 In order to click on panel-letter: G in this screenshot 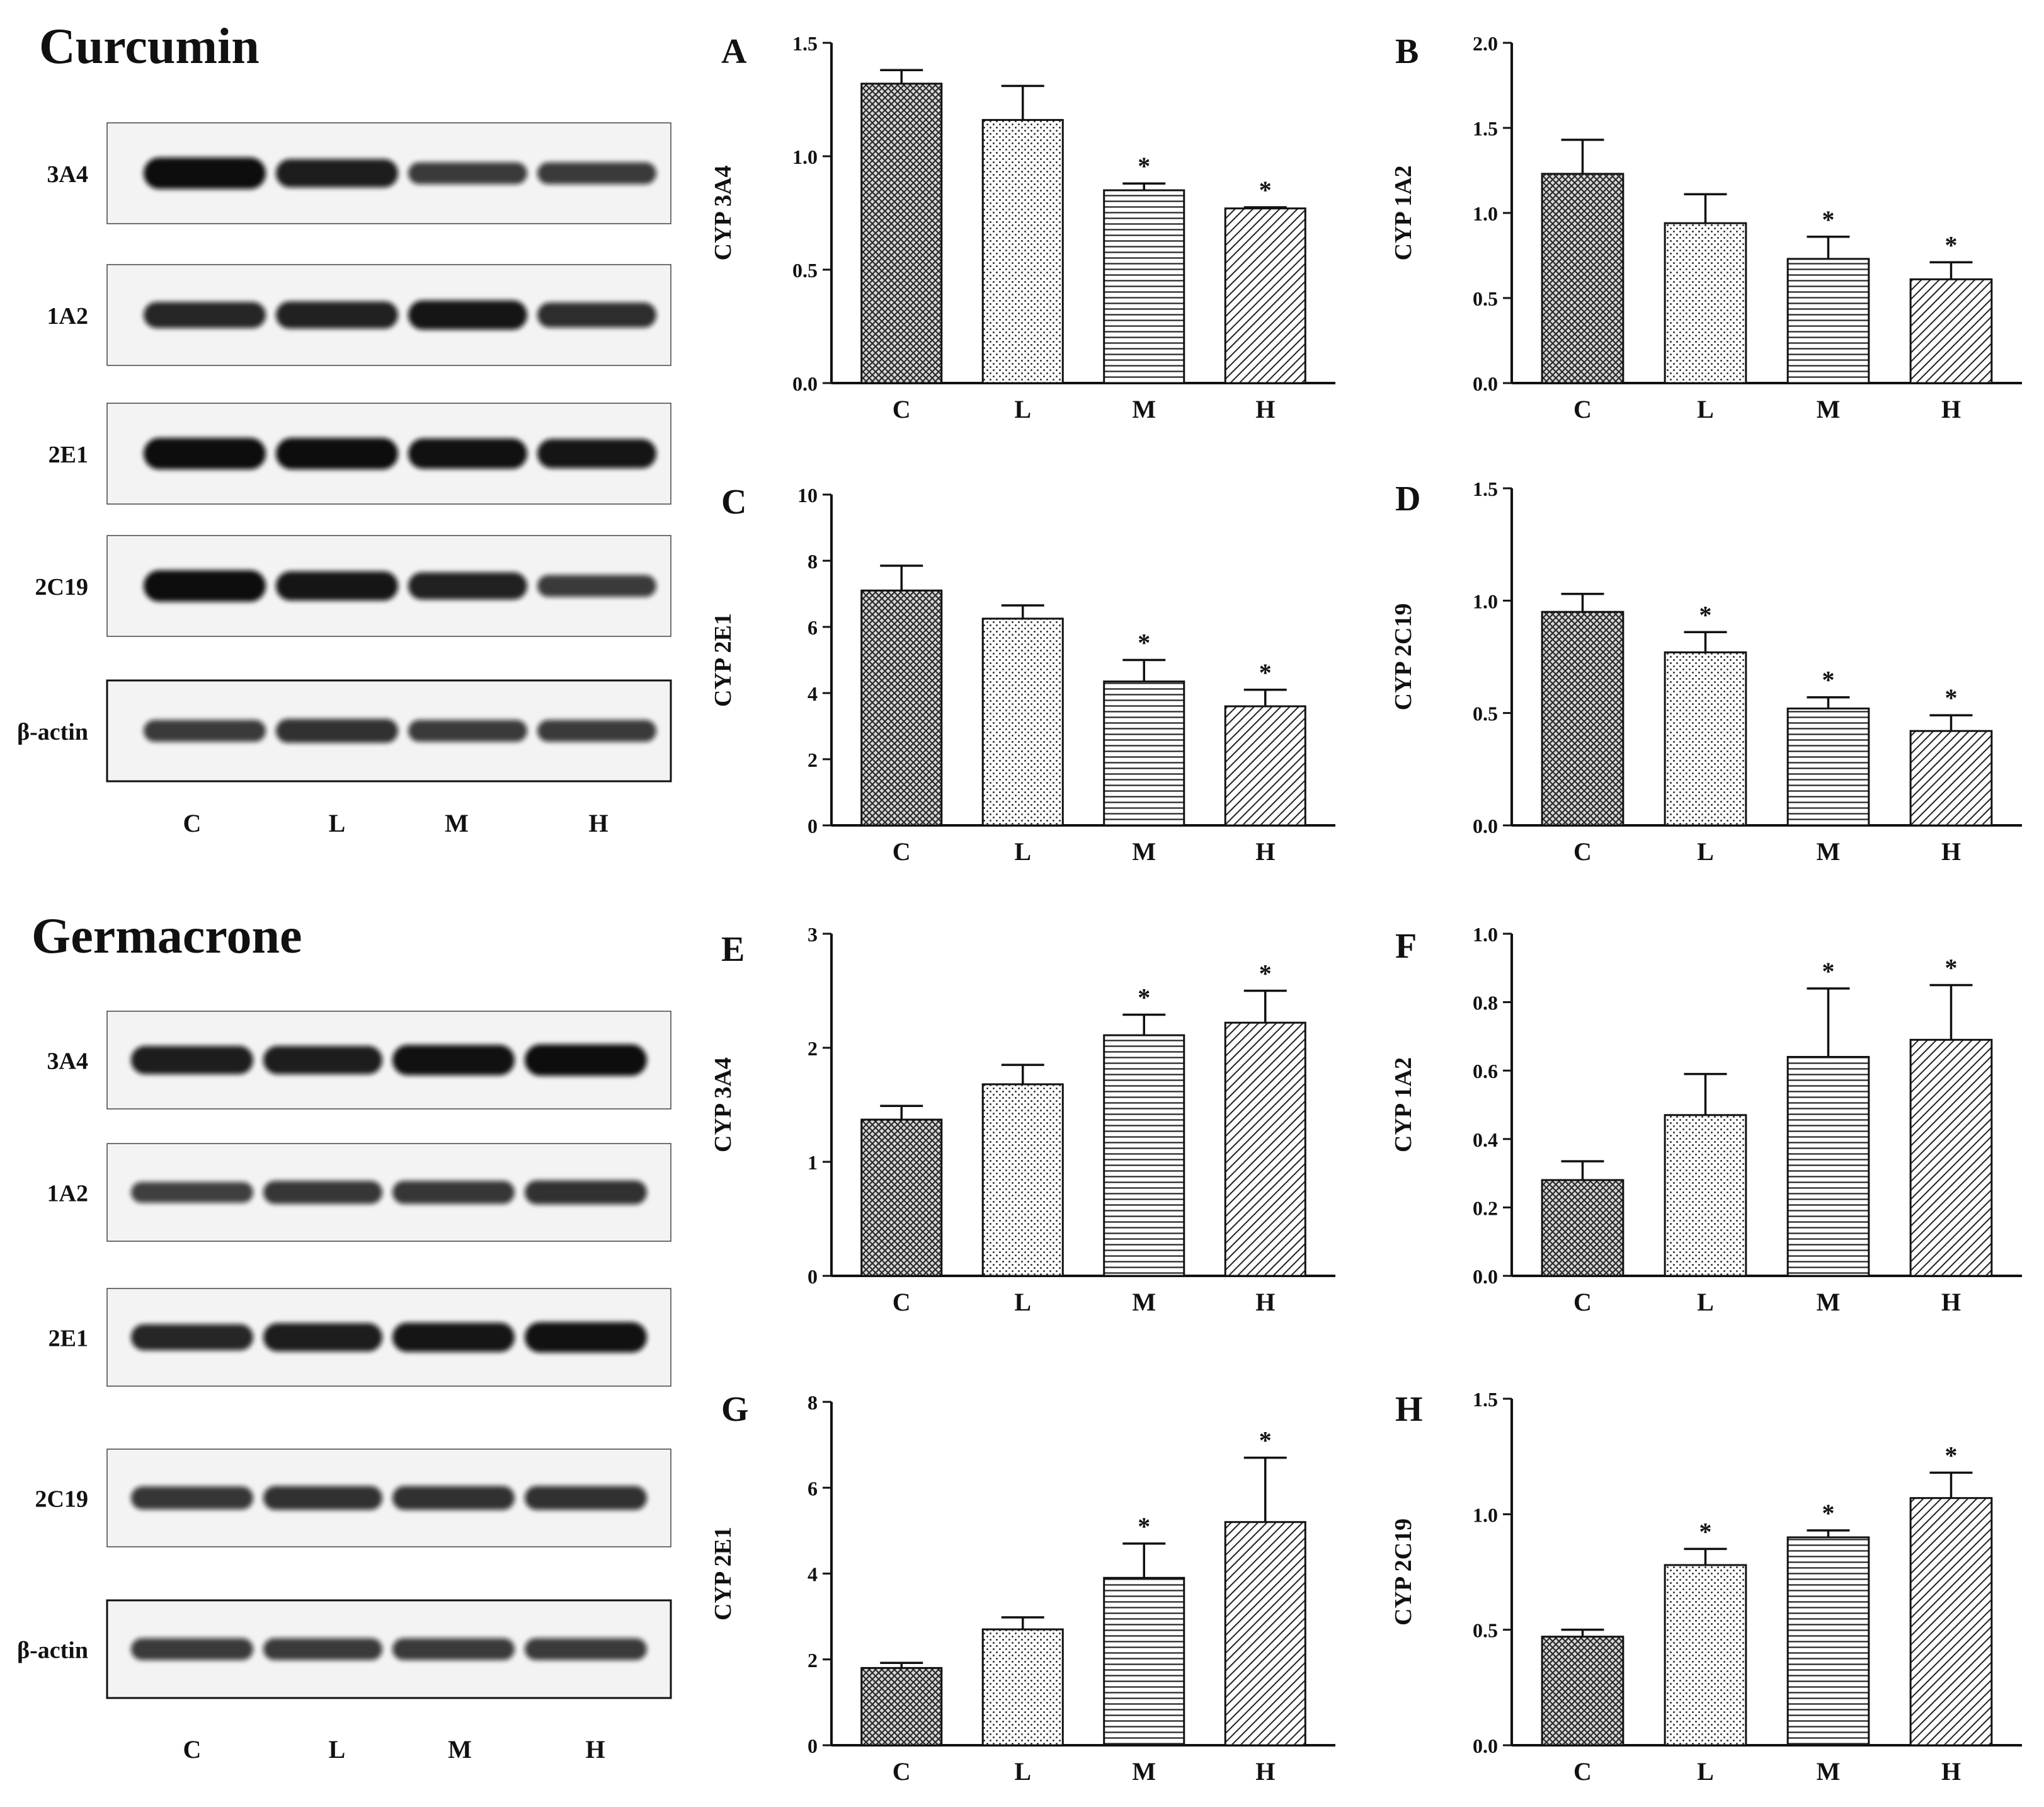, I will do `click(735, 1409)`.